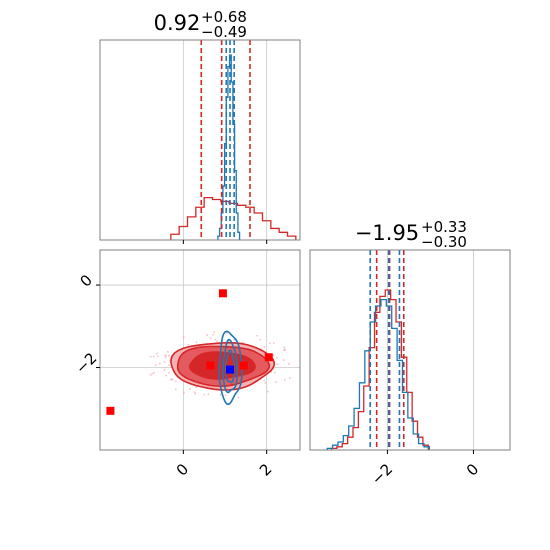 The height and width of the screenshot is (550, 550). I want to click on scatter-x-tick-label-1: 2, so click(265, 469).